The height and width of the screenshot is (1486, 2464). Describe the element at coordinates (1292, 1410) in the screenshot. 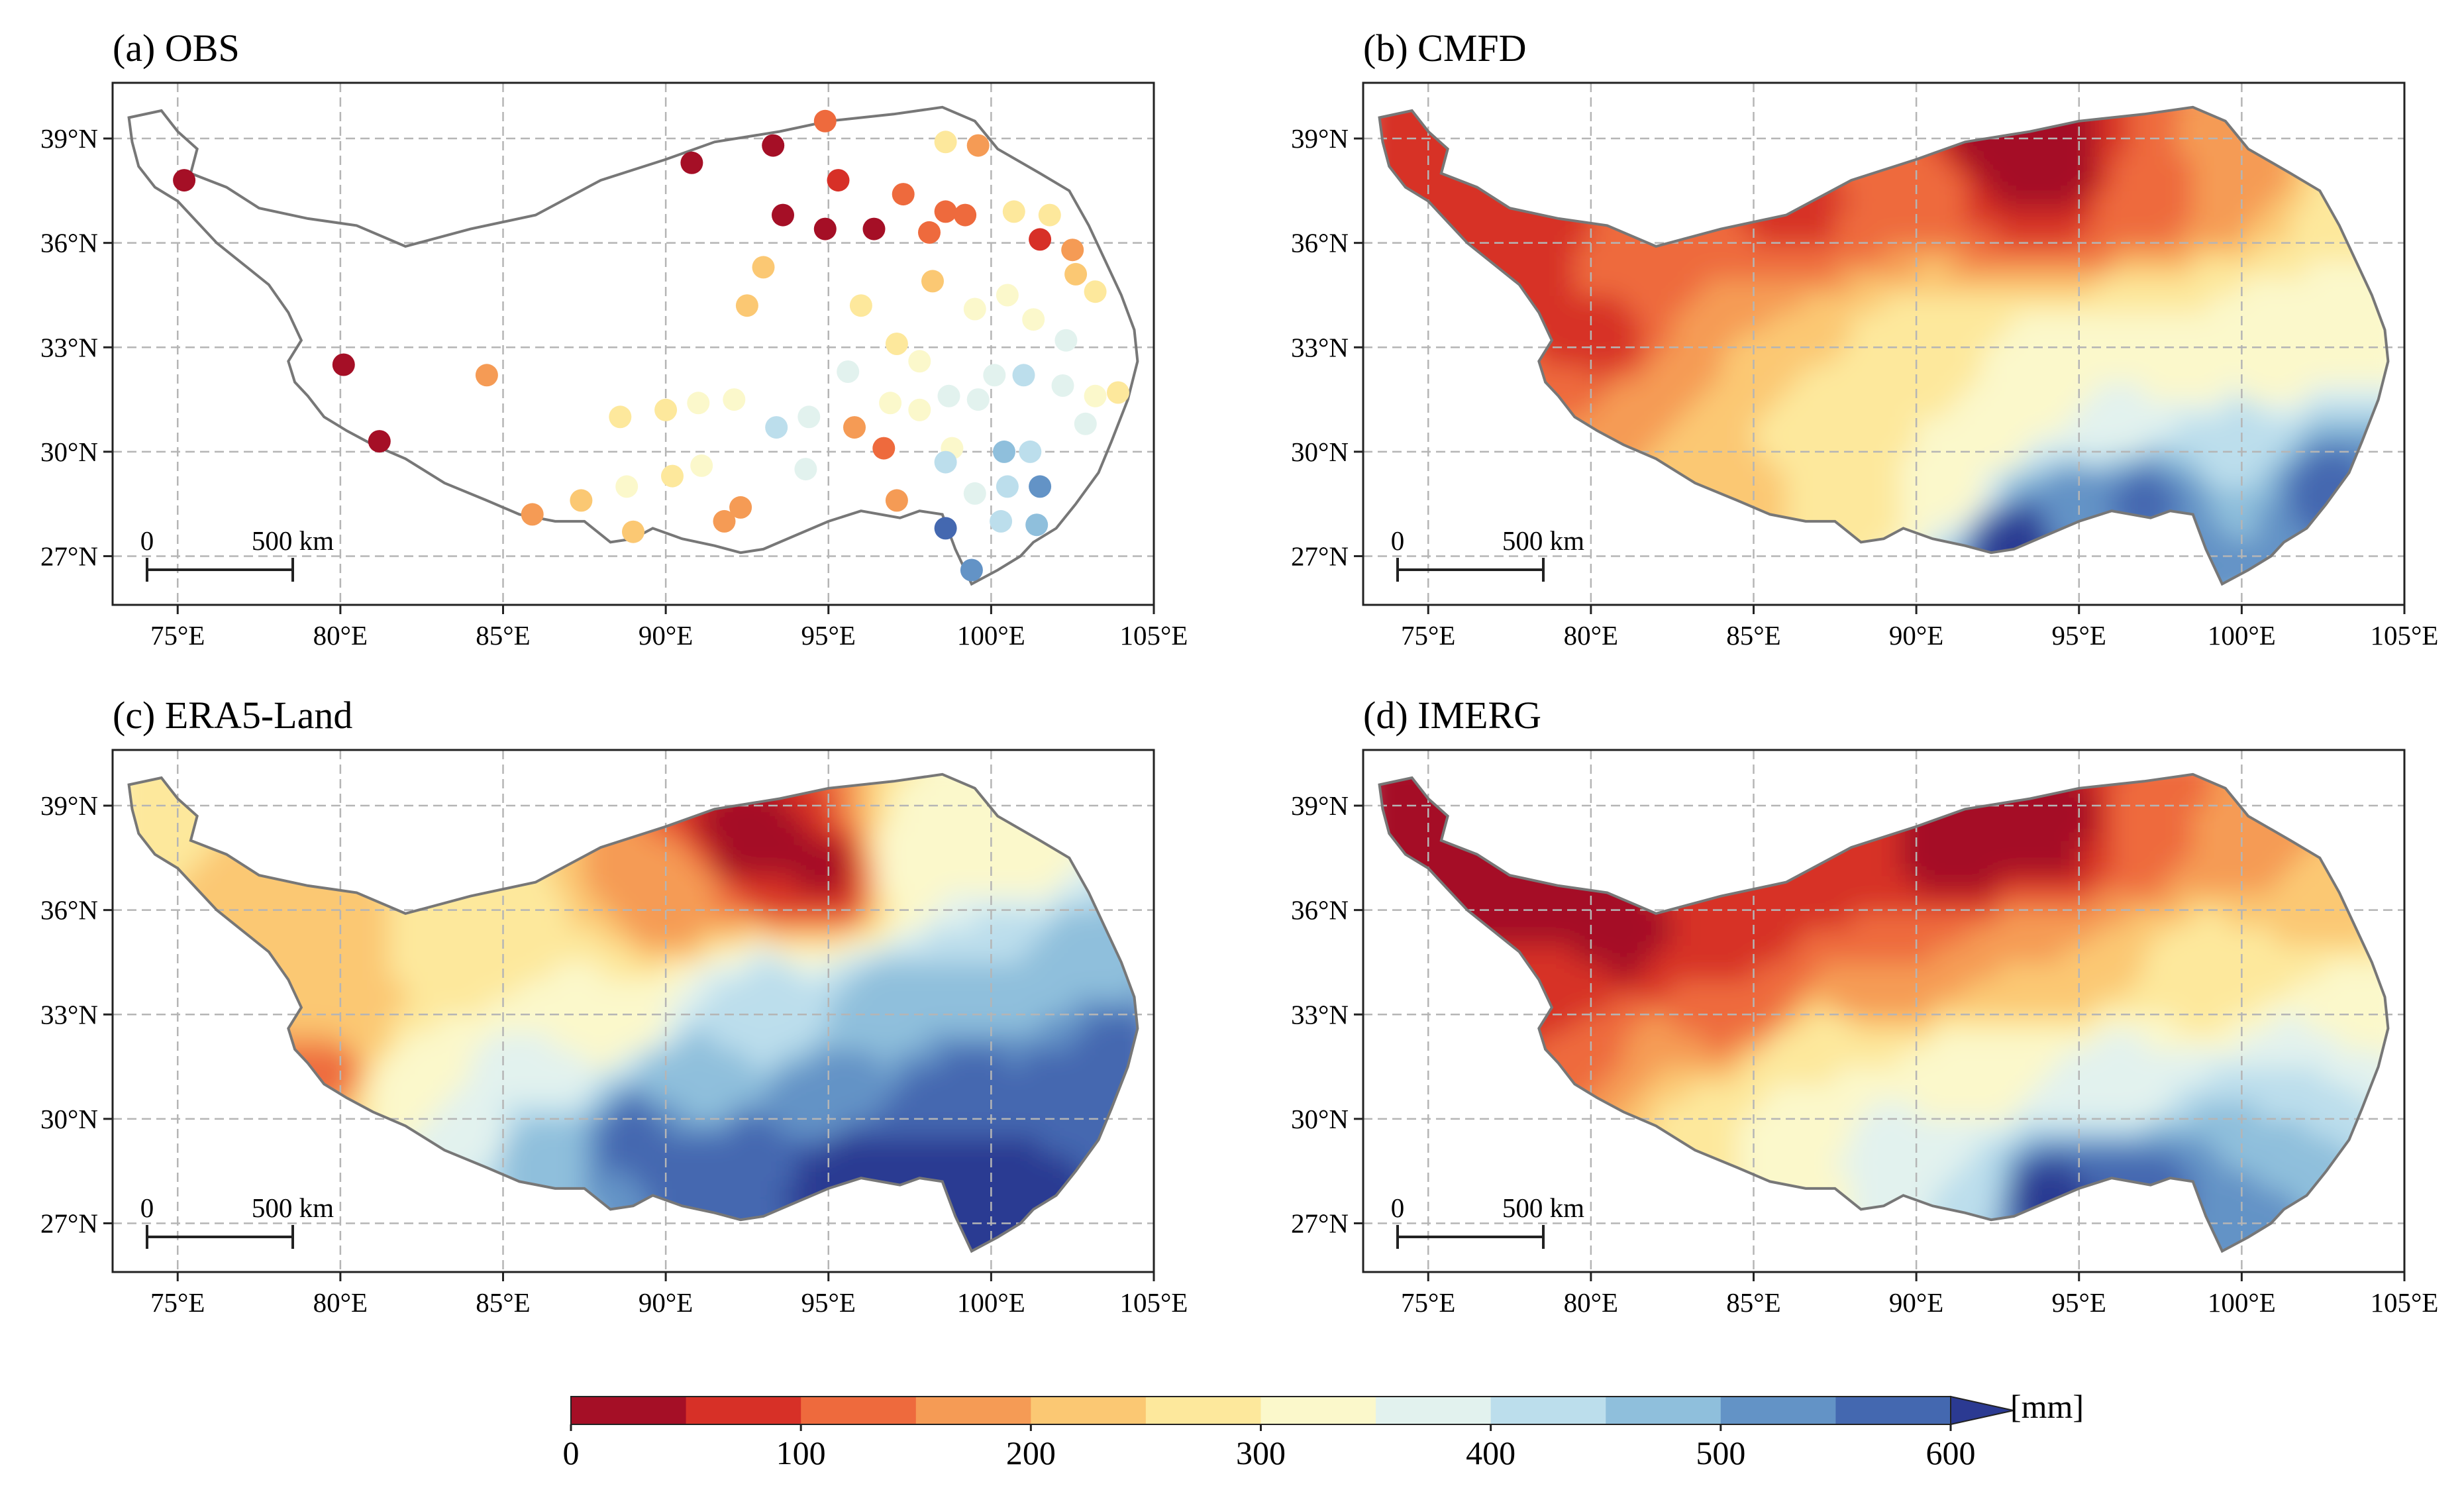

I see `colorbar-swatches` at that location.